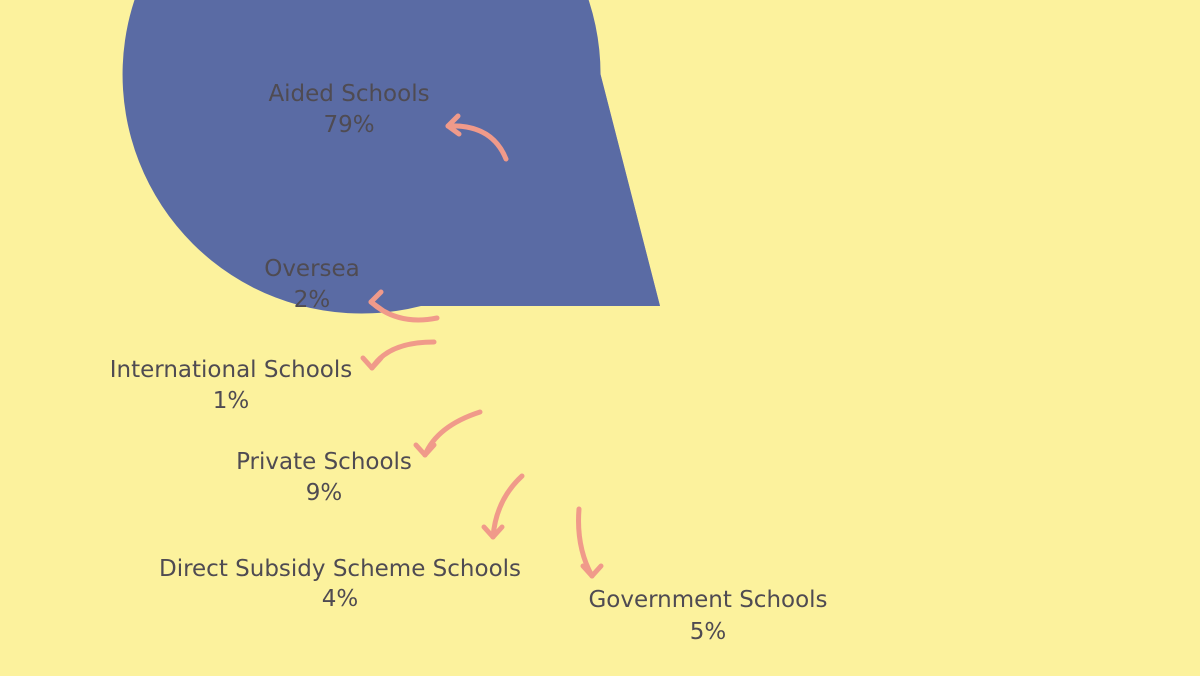  Describe the element at coordinates (372, 363) in the screenshot. I see `arrowhead-international-schools` at that location.